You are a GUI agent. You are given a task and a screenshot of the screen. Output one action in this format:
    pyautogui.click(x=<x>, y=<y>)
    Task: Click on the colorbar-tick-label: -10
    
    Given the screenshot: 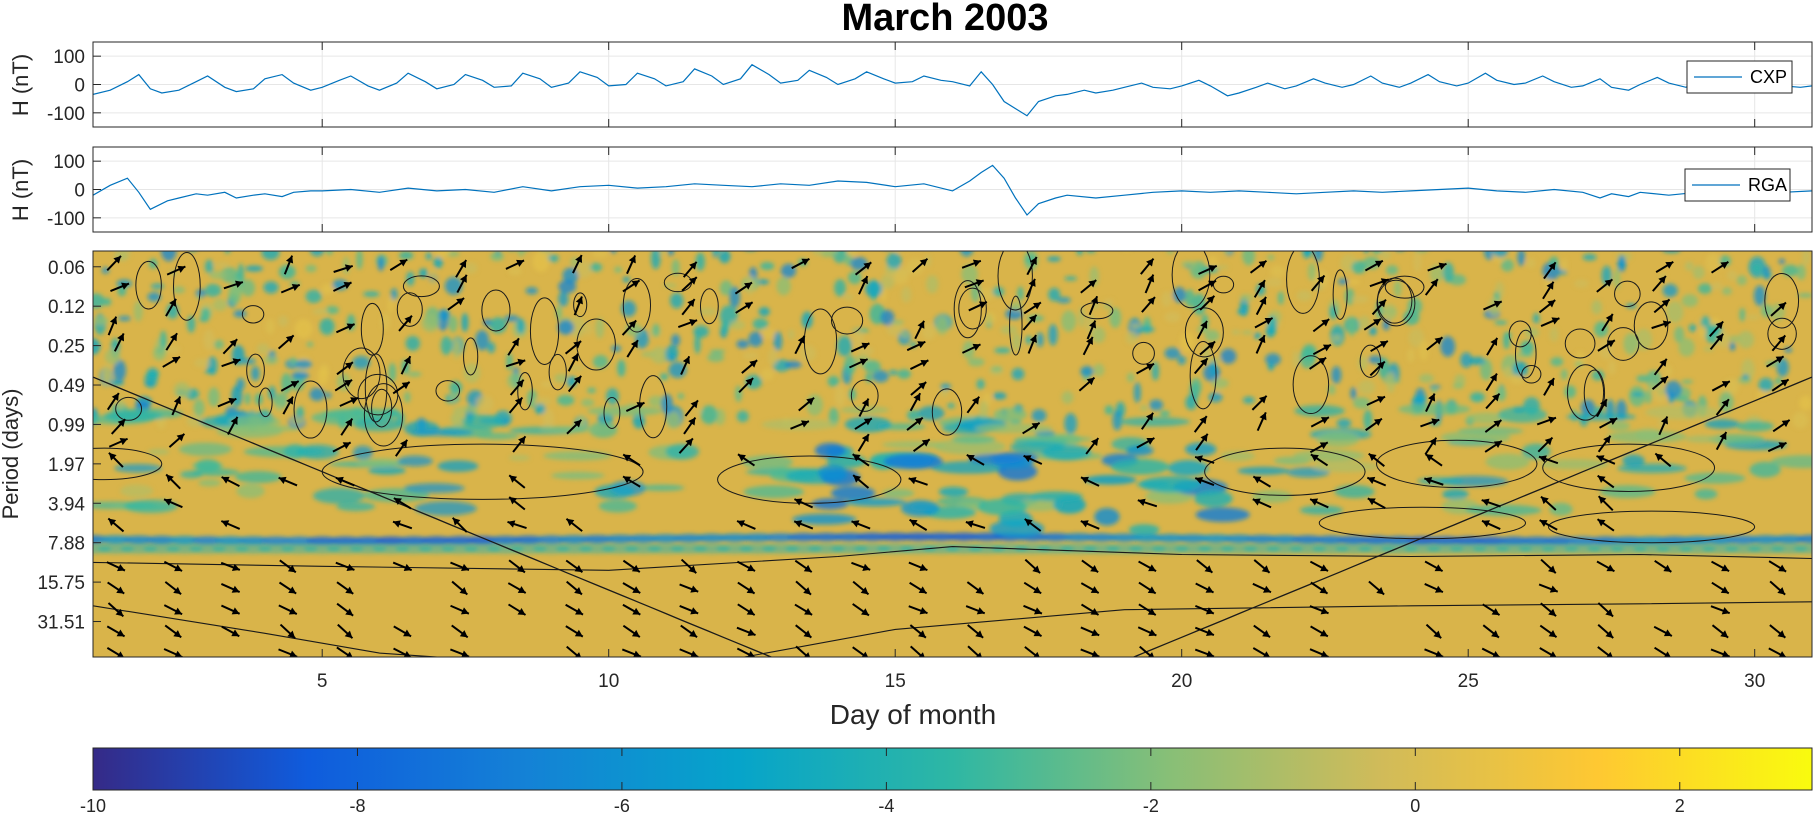 What is the action you would take?
    pyautogui.click(x=93, y=806)
    